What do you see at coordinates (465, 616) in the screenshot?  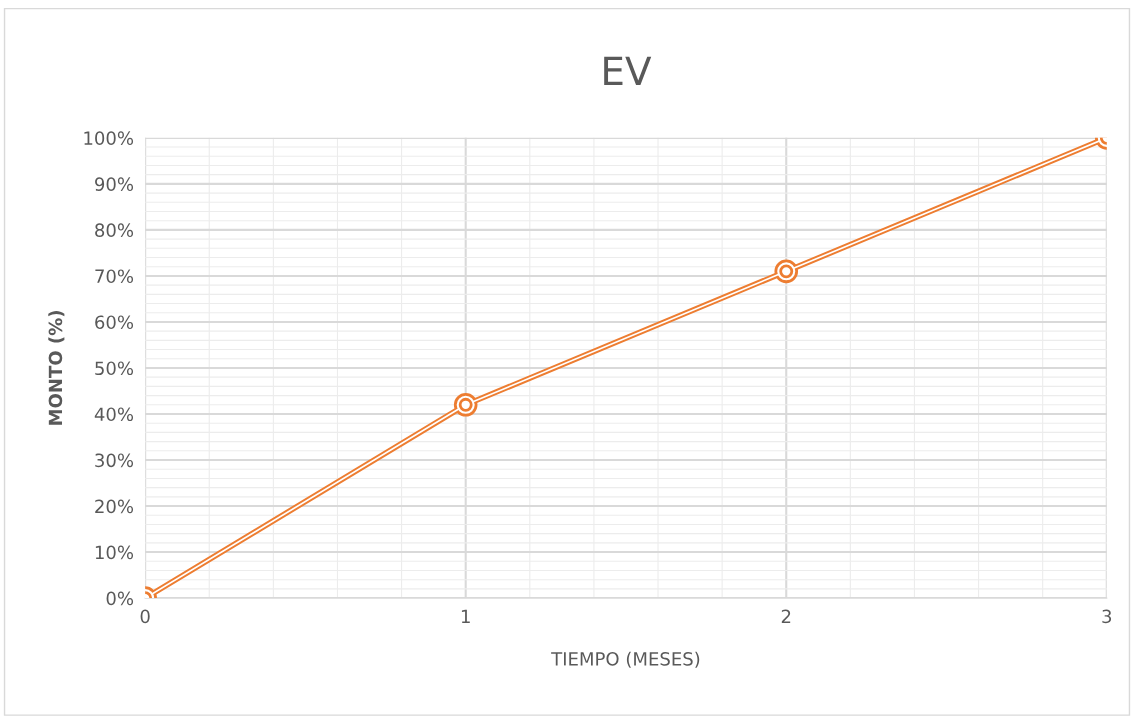 I see `x-tick-label: 1` at bounding box center [465, 616].